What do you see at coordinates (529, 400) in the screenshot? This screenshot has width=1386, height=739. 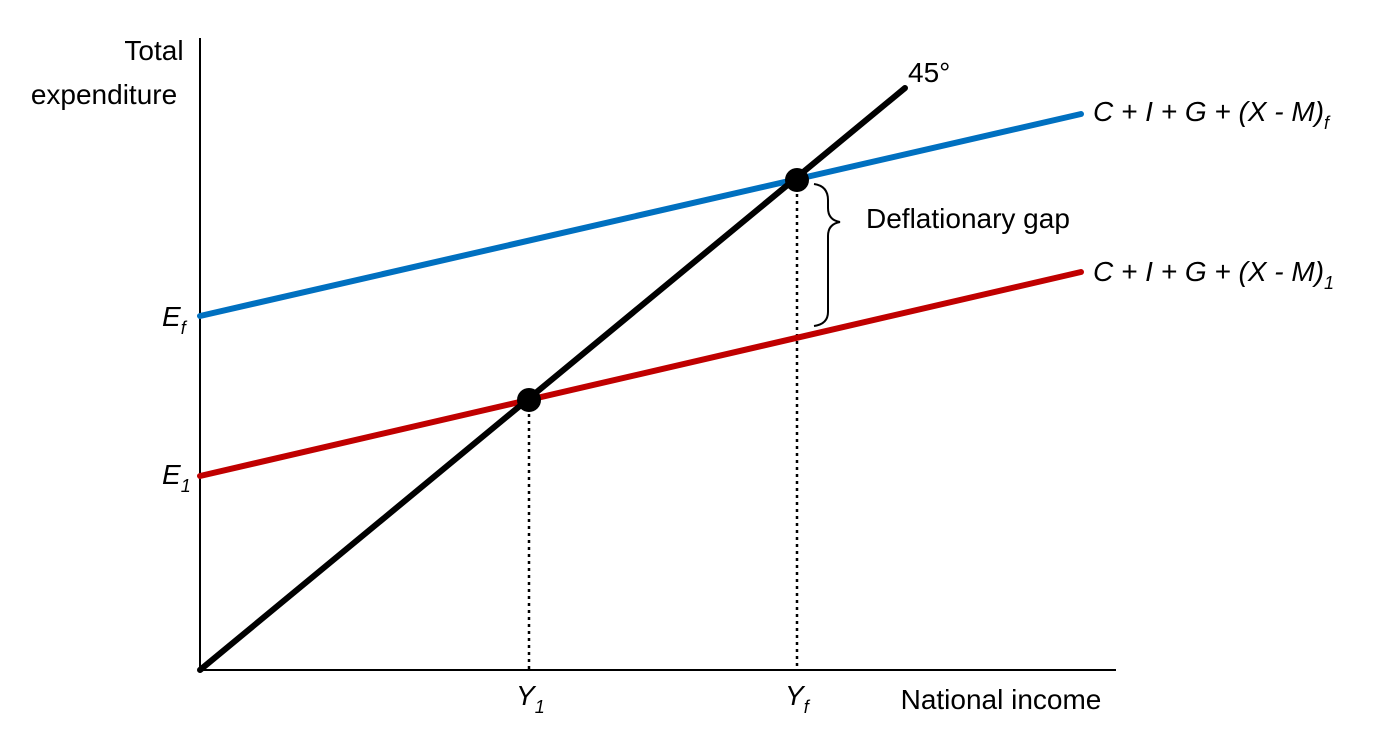 I see `current-equilibrium-point` at bounding box center [529, 400].